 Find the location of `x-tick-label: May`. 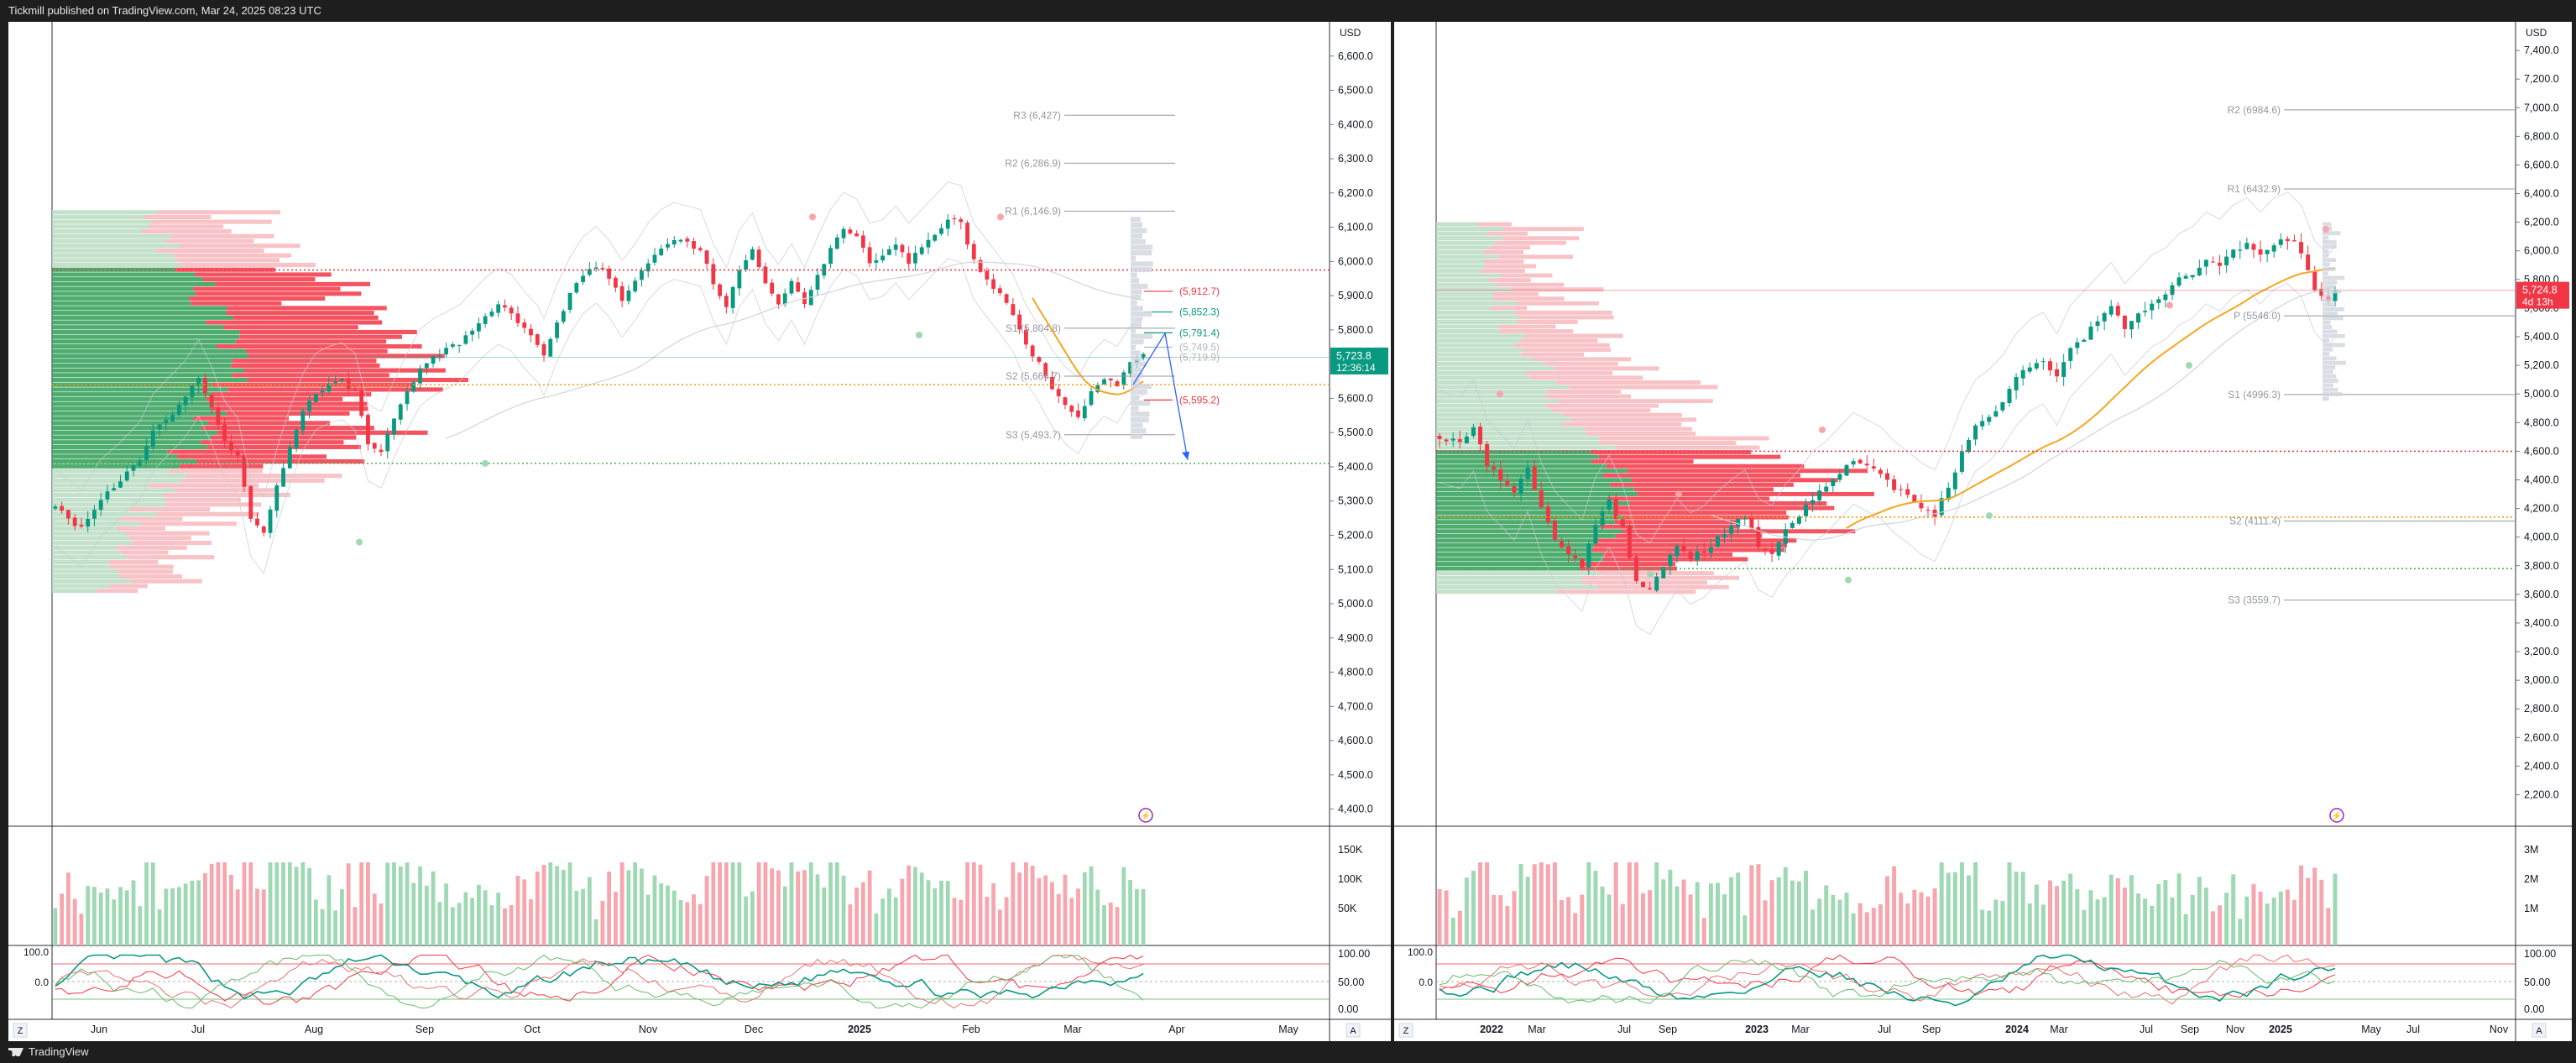

x-tick-label: May is located at coordinates (1288, 1029).